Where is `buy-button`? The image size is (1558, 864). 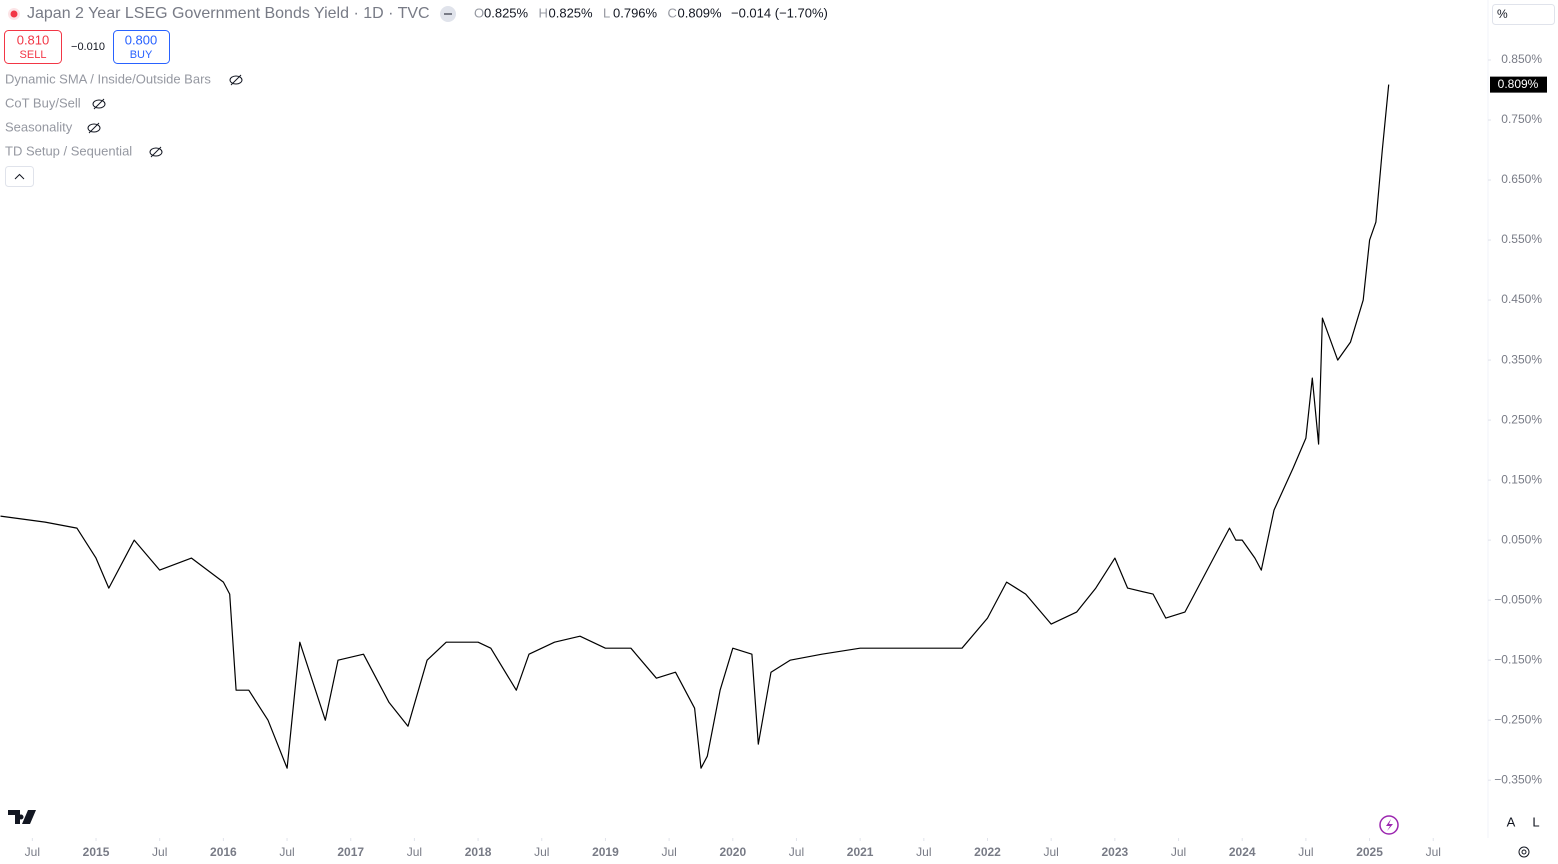
buy-button is located at coordinates (141, 47).